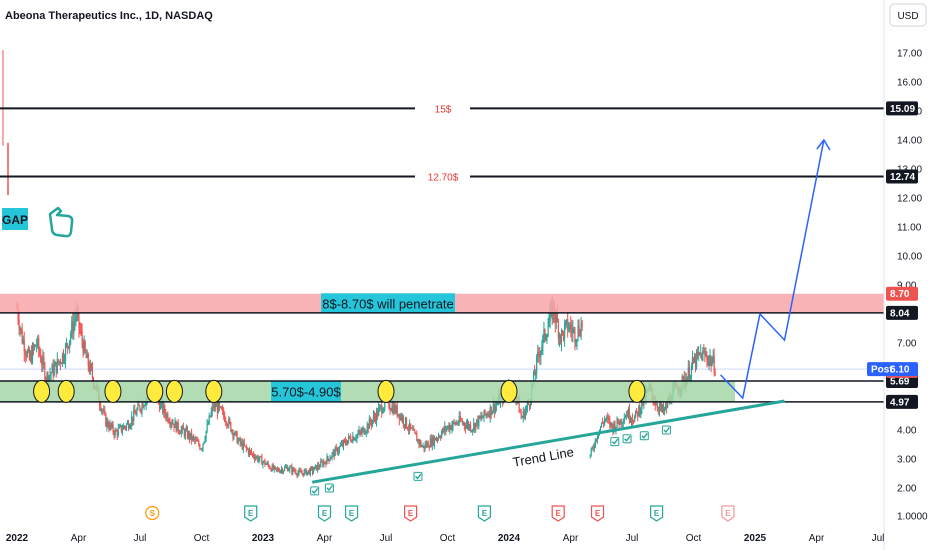 The image size is (932, 550). I want to click on level-price-badge-box, so click(902, 108).